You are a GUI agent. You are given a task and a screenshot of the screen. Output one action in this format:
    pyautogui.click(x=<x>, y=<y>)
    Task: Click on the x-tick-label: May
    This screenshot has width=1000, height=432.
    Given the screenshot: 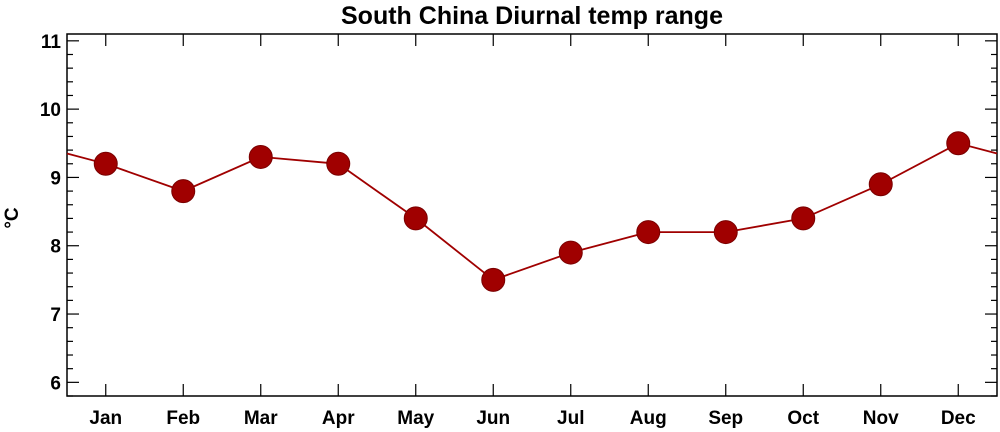 What is the action you would take?
    pyautogui.click(x=415, y=418)
    